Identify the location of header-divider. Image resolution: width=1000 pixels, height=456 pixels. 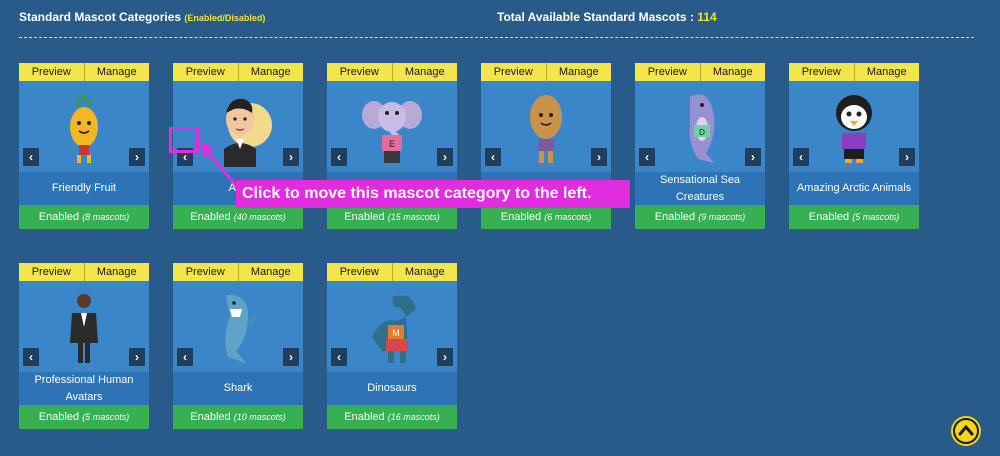
(496, 37).